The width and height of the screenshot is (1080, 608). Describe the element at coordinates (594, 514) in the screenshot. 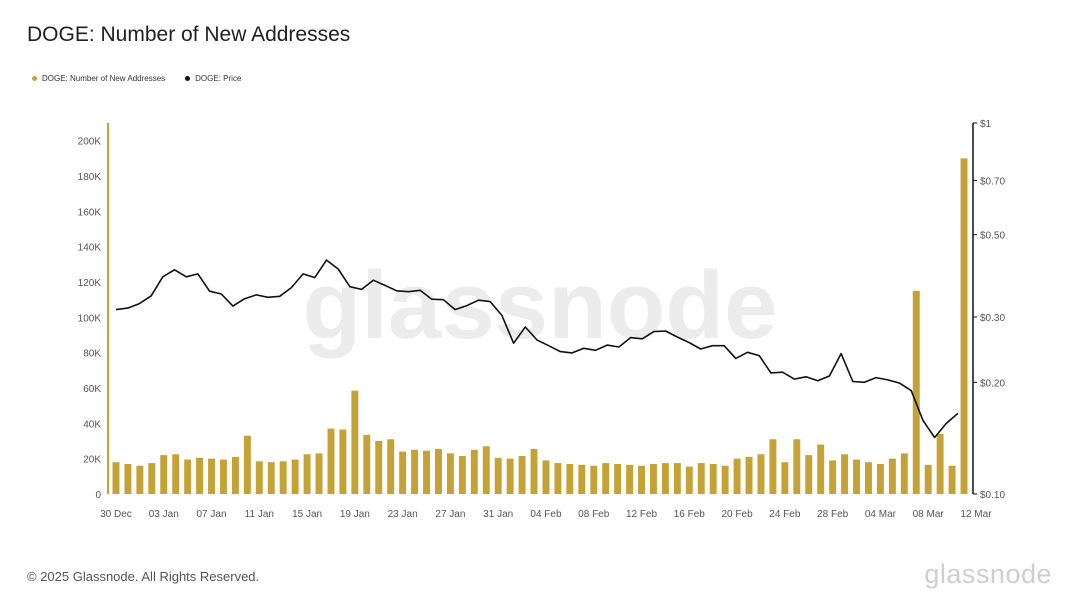

I see `x-tick-label: 08 Feb` at that location.